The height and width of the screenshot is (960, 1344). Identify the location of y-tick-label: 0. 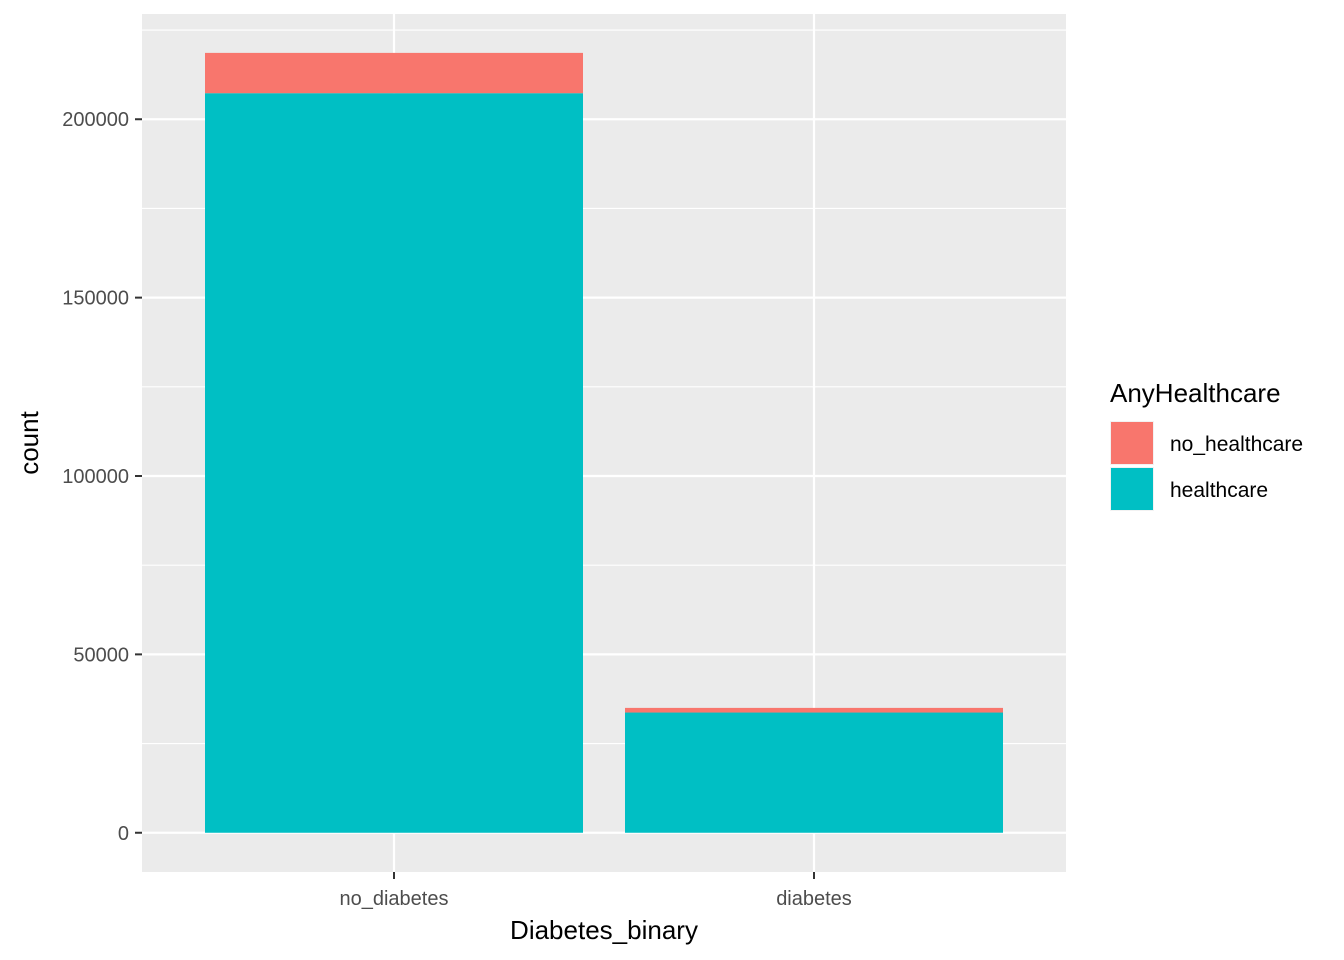
(123, 834).